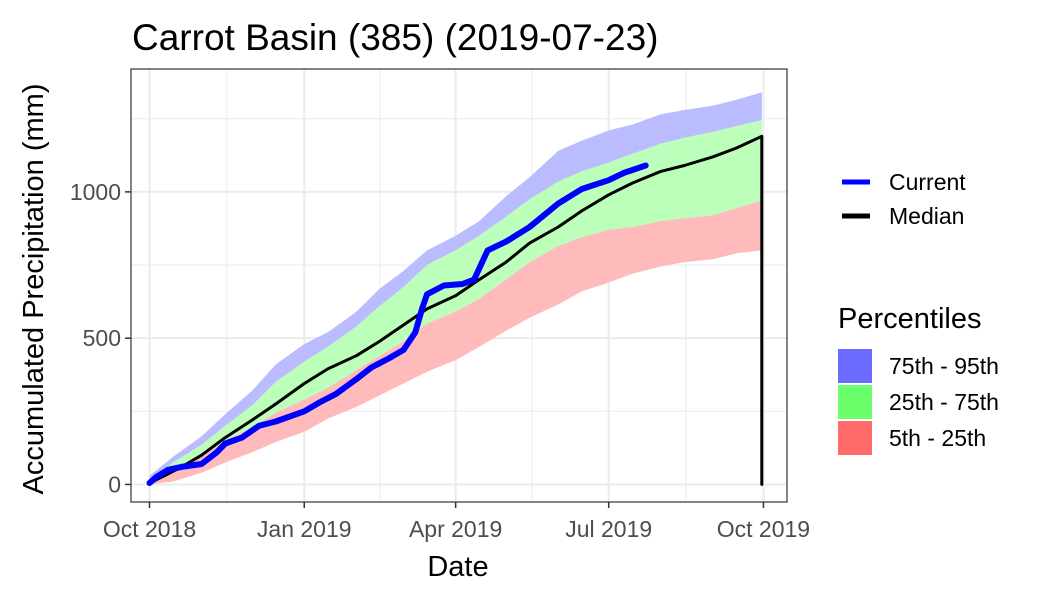 This screenshot has height=600, width=1050. Describe the element at coordinates (937, 438) in the screenshot. I see `legend-label-band-3: 5th - 25th` at that location.